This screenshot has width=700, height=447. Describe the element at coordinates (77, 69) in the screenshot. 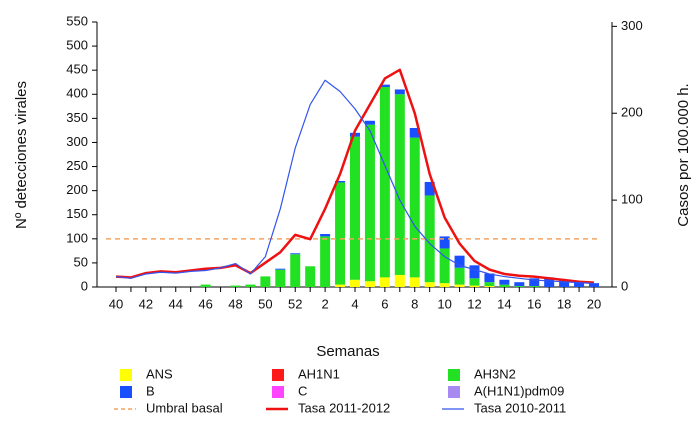

I see `y-tick-label: 450` at that location.